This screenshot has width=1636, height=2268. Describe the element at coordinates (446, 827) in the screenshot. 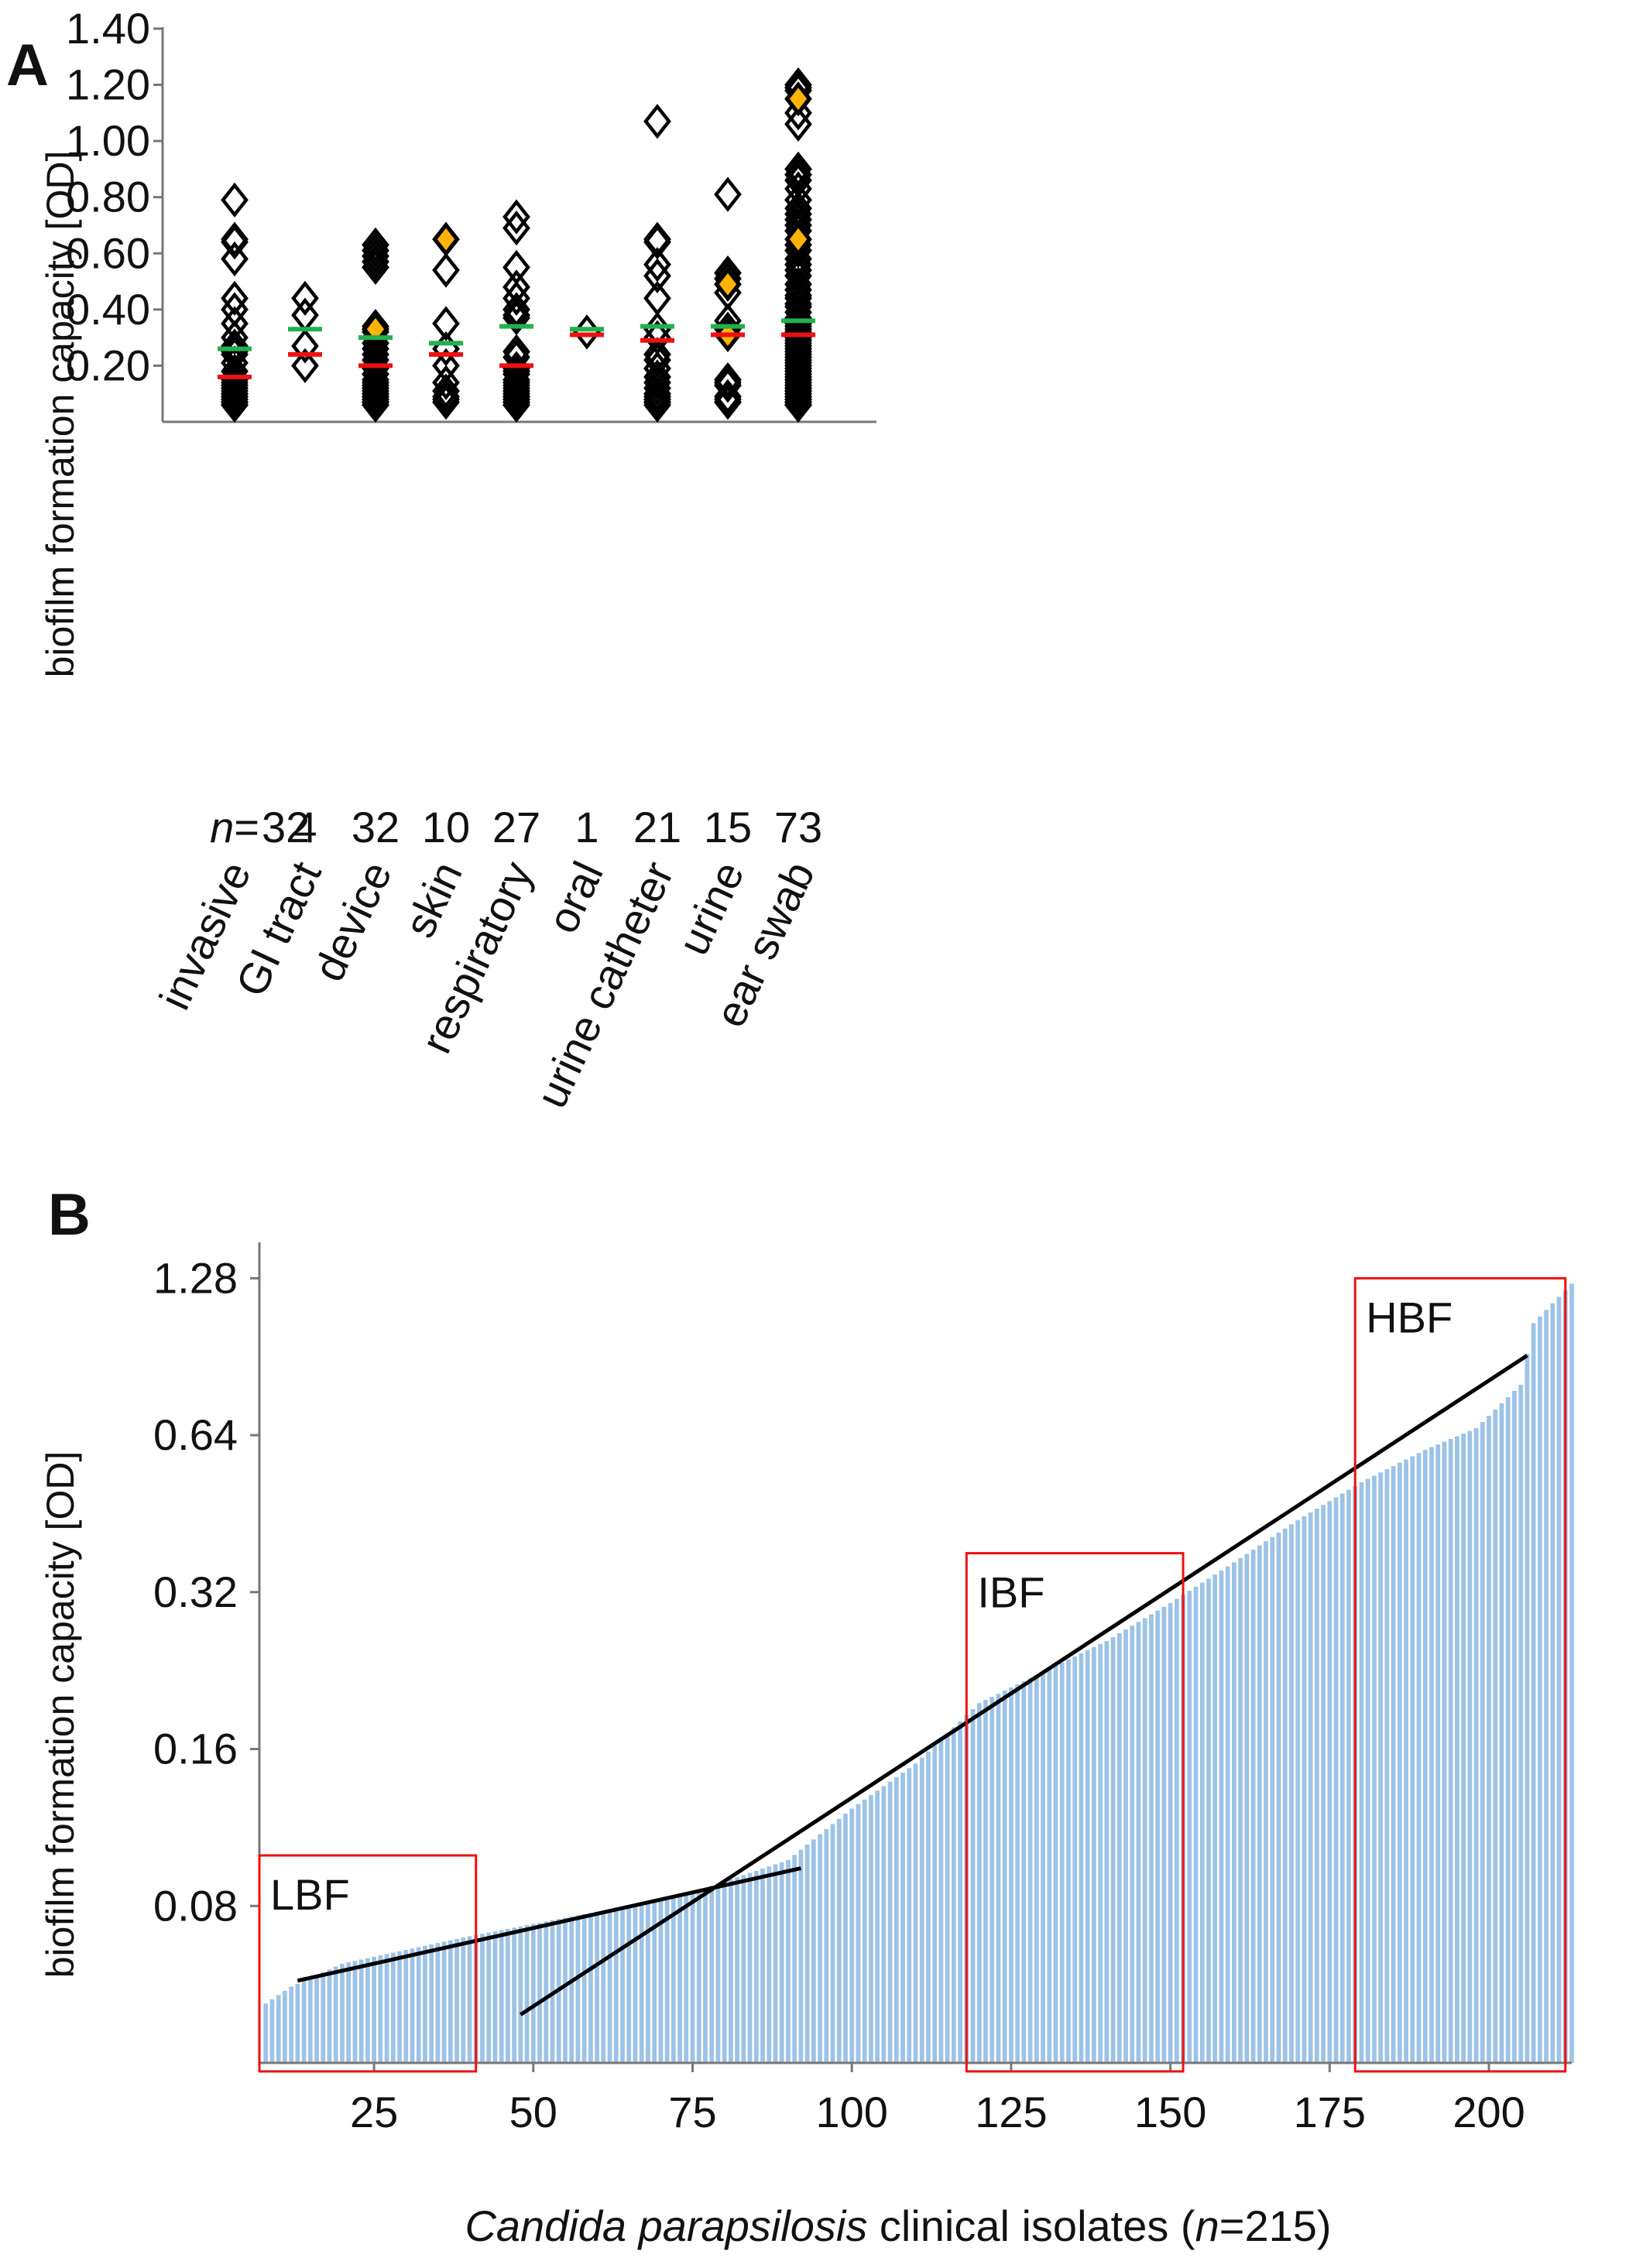

I see `n-value-label: 10` at that location.